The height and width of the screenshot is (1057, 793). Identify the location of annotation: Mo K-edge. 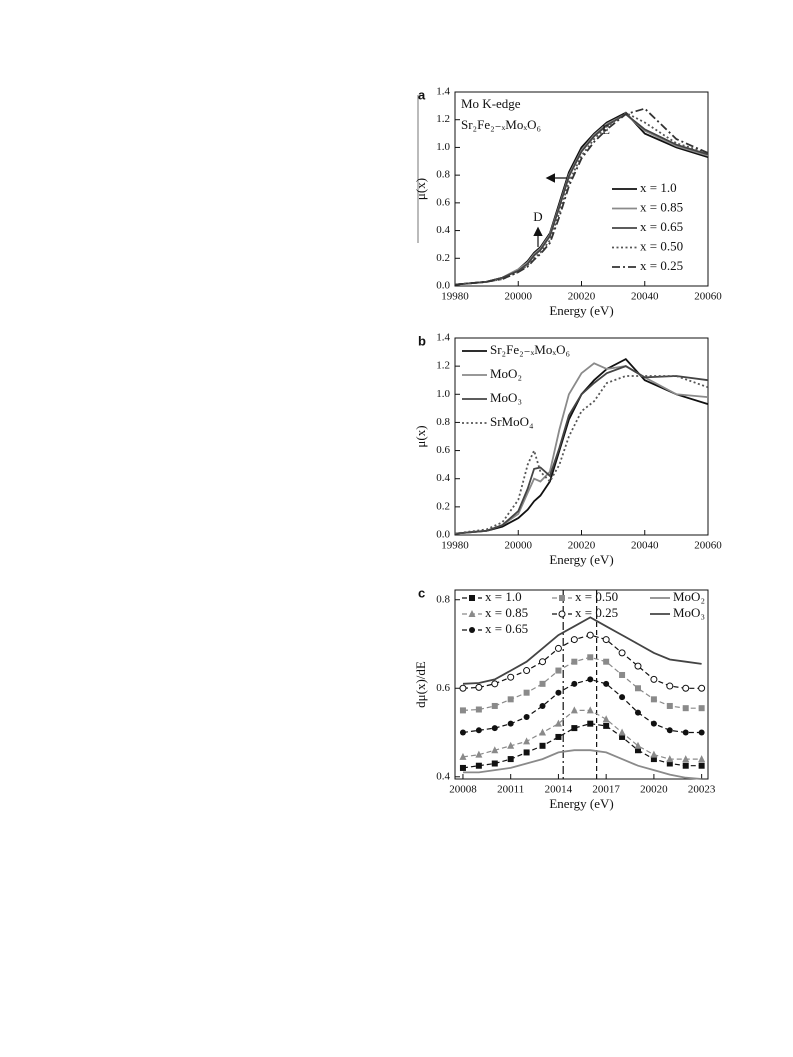
(491, 103).